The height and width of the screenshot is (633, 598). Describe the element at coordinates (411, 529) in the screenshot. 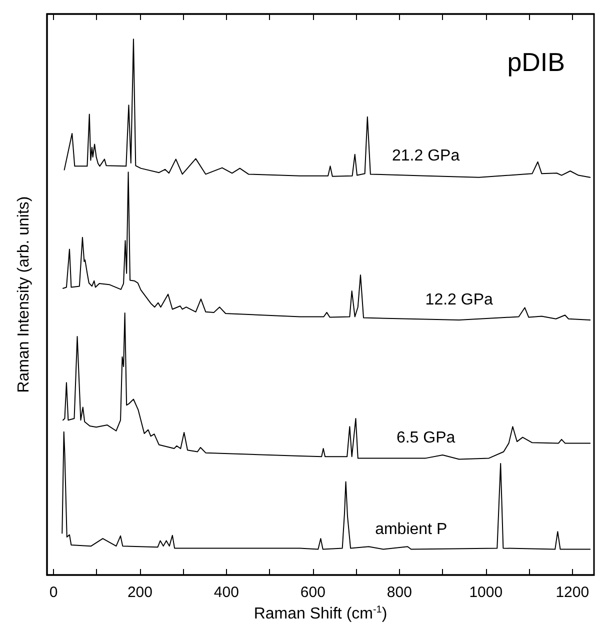

I see `series-label: ambient P` at that location.